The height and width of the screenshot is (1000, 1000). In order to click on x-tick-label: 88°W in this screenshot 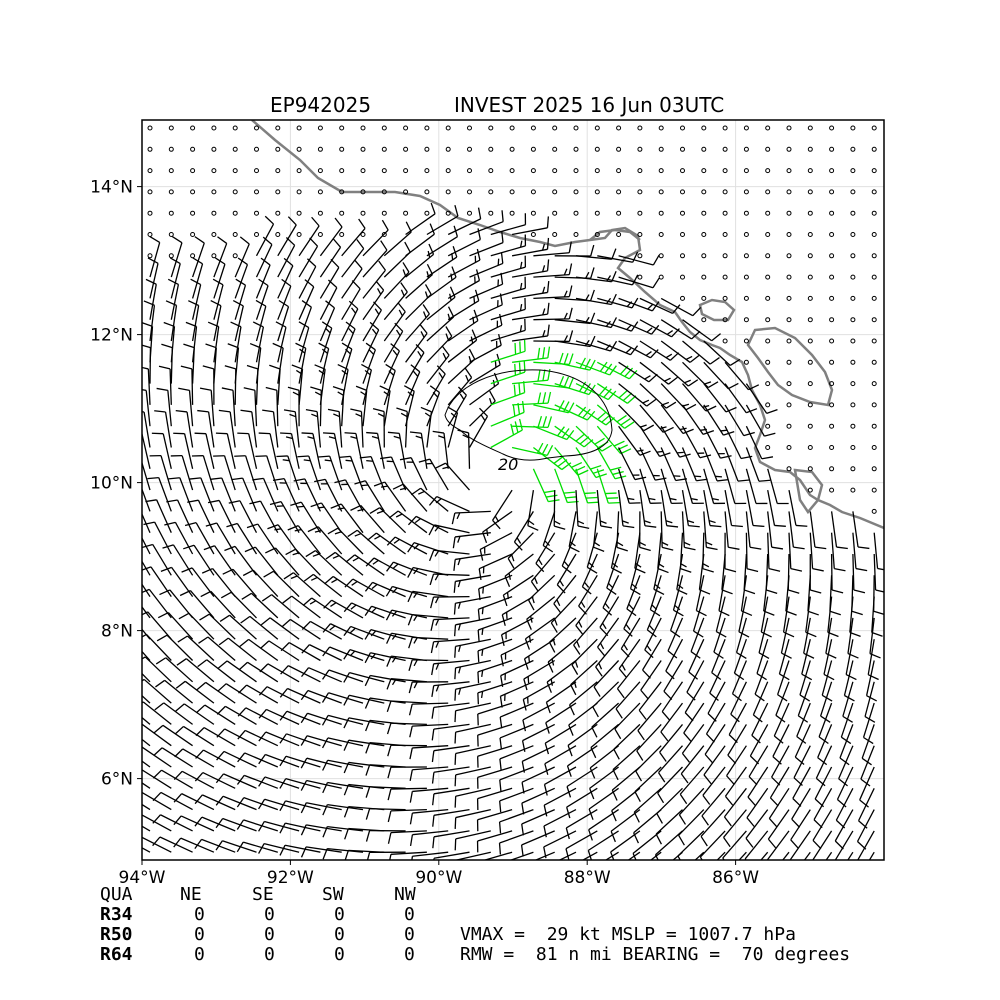, I will do `click(587, 878)`.